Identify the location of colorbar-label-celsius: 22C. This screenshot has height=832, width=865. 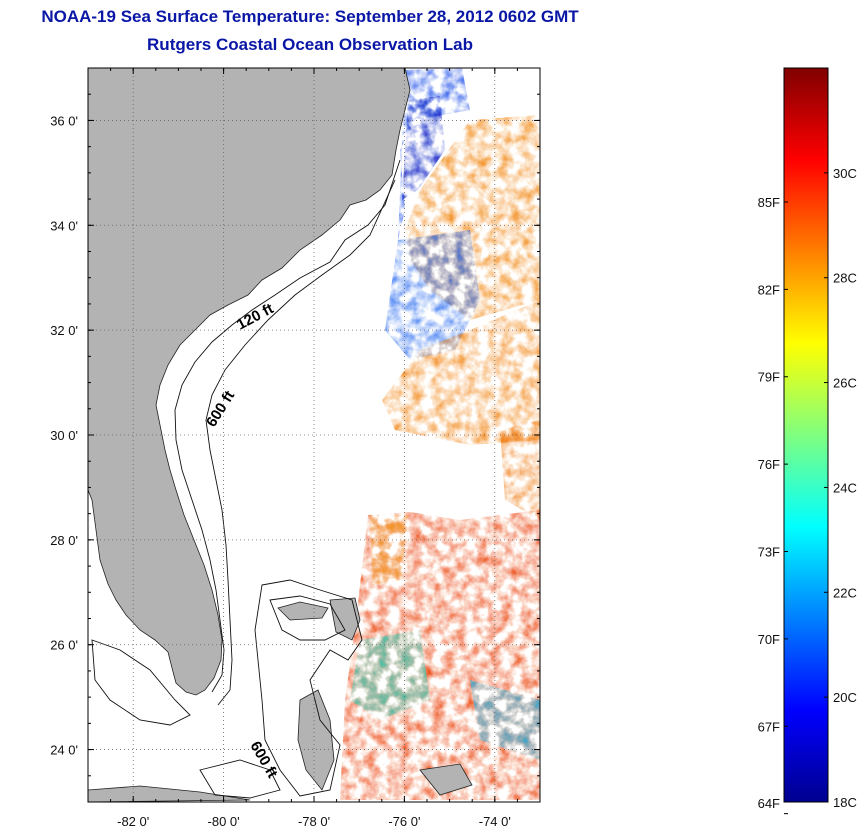
(845, 592).